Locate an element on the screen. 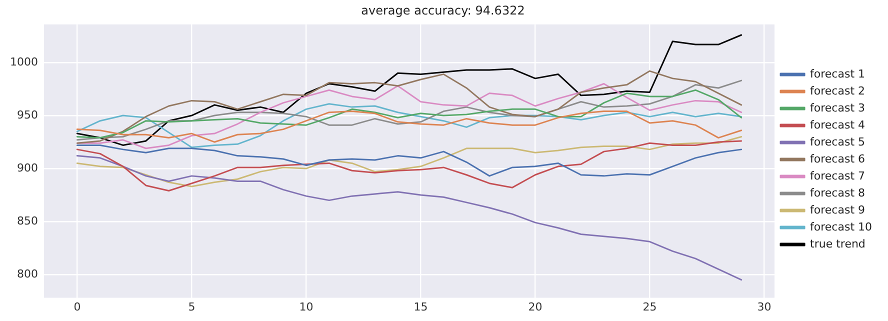 This screenshot has height=321, width=888. y-tick-label: 1000 is located at coordinates (24, 61).